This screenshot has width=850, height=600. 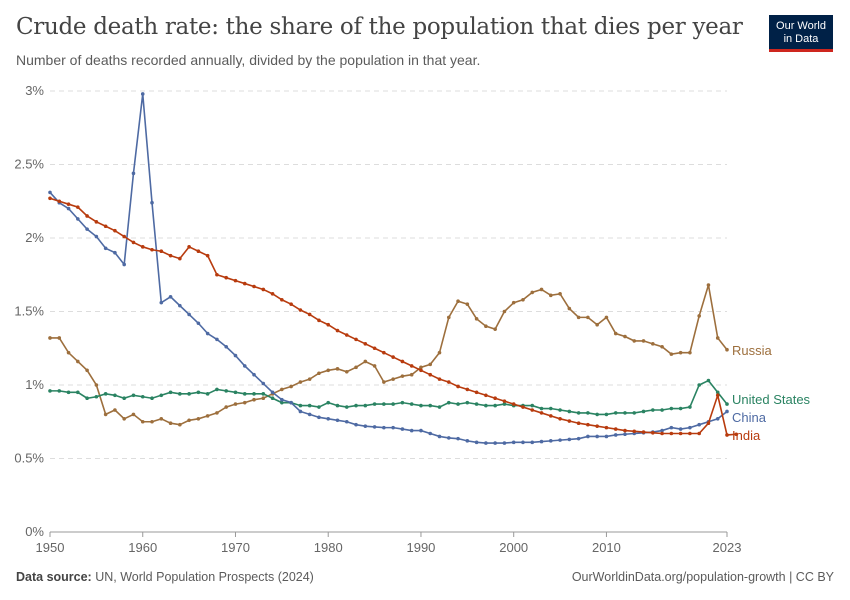 I want to click on y-tick-label: 2%, so click(x=34, y=237).